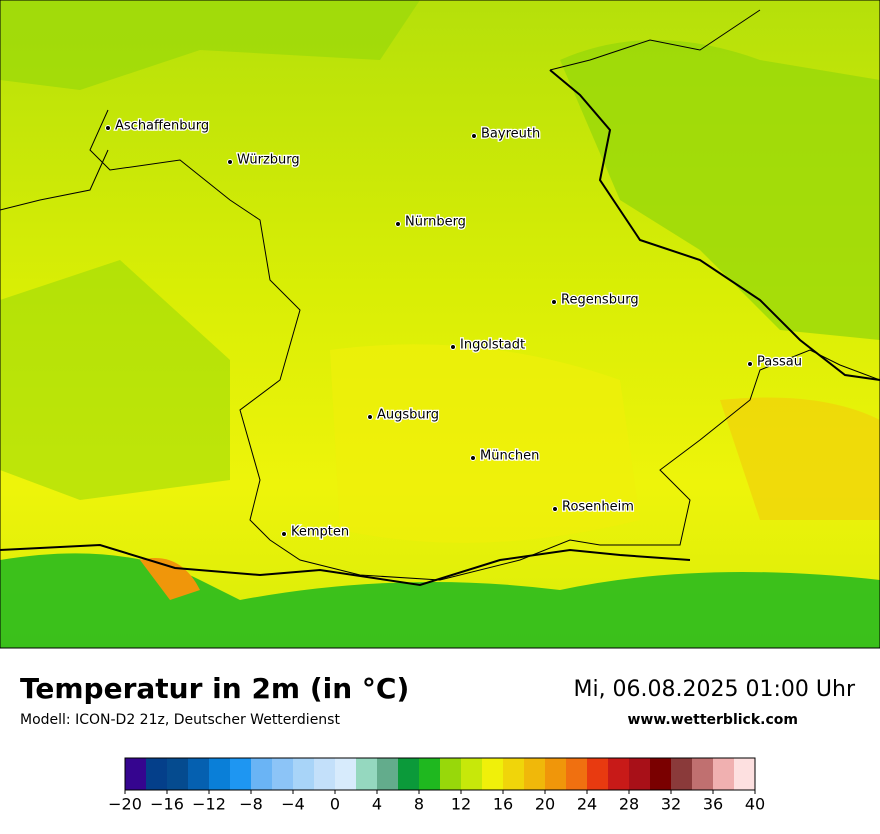 The width and height of the screenshot is (880, 834). Describe the element at coordinates (600, 300) in the screenshot. I see `city-label: Regensburg` at that location.